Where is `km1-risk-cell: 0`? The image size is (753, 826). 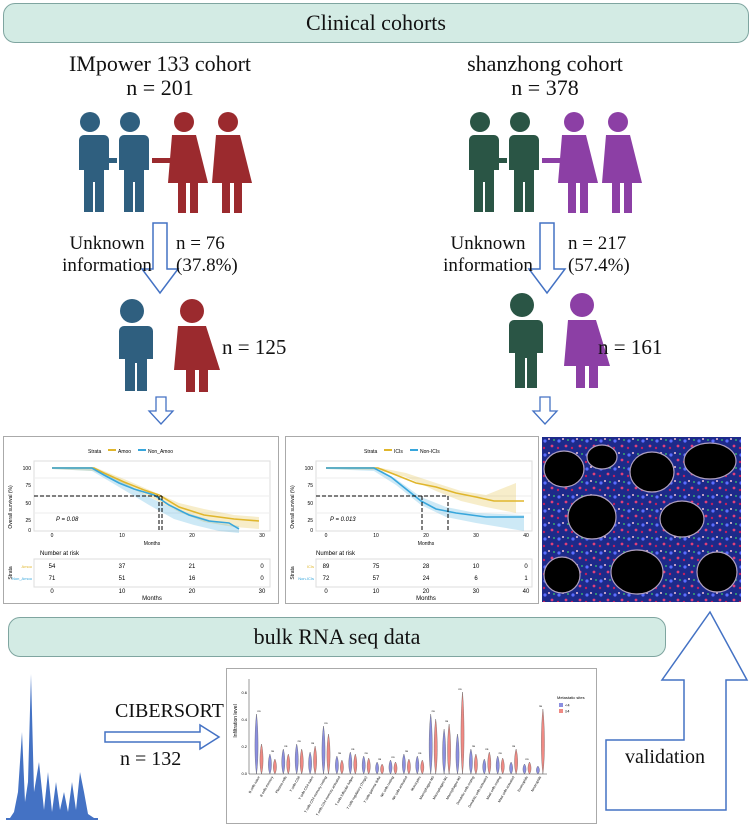
km1-risk-cell: 0 is located at coordinates (262, 579).